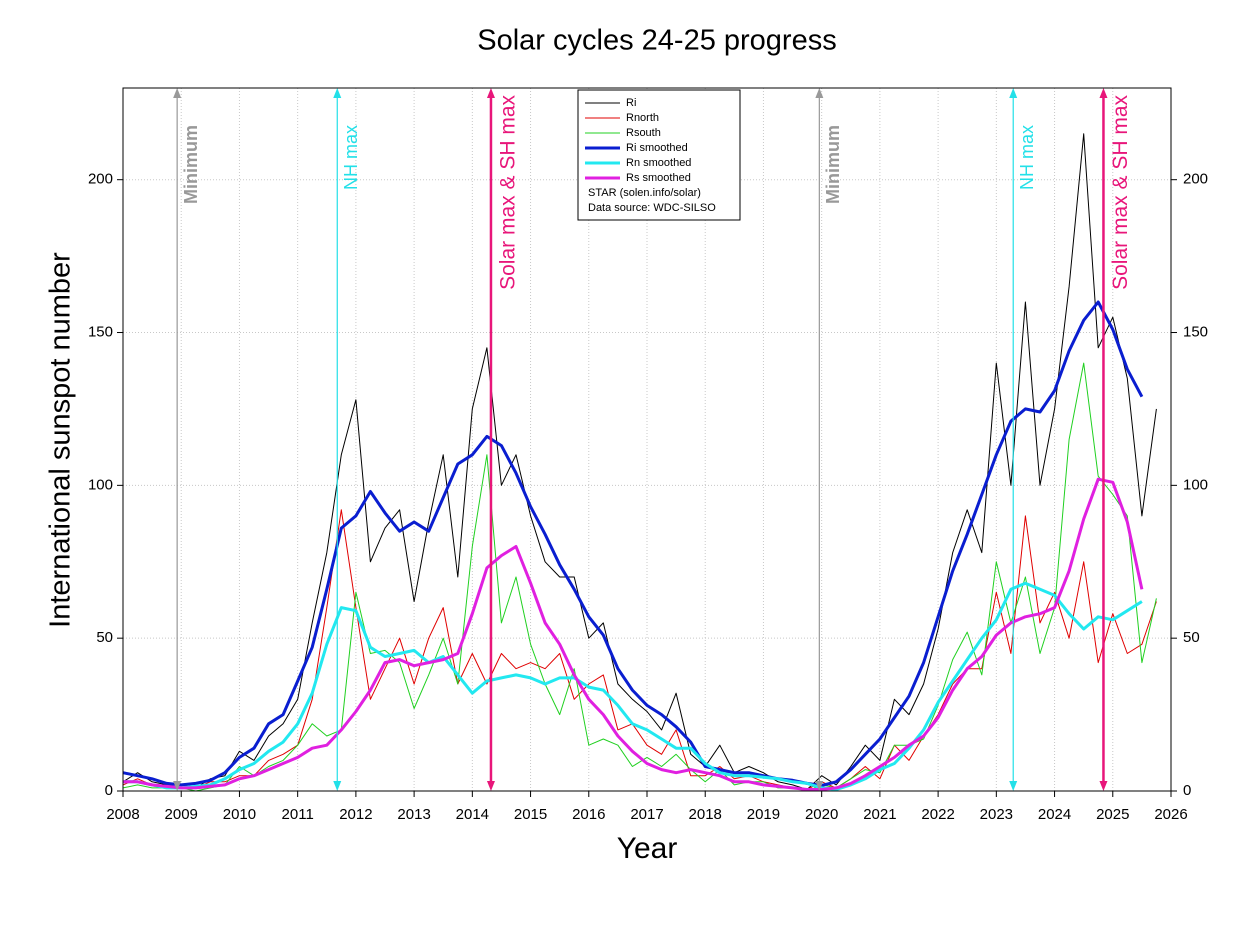  Describe the element at coordinates (657, 148) in the screenshot. I see `legend-label: Ri smoothed` at that location.